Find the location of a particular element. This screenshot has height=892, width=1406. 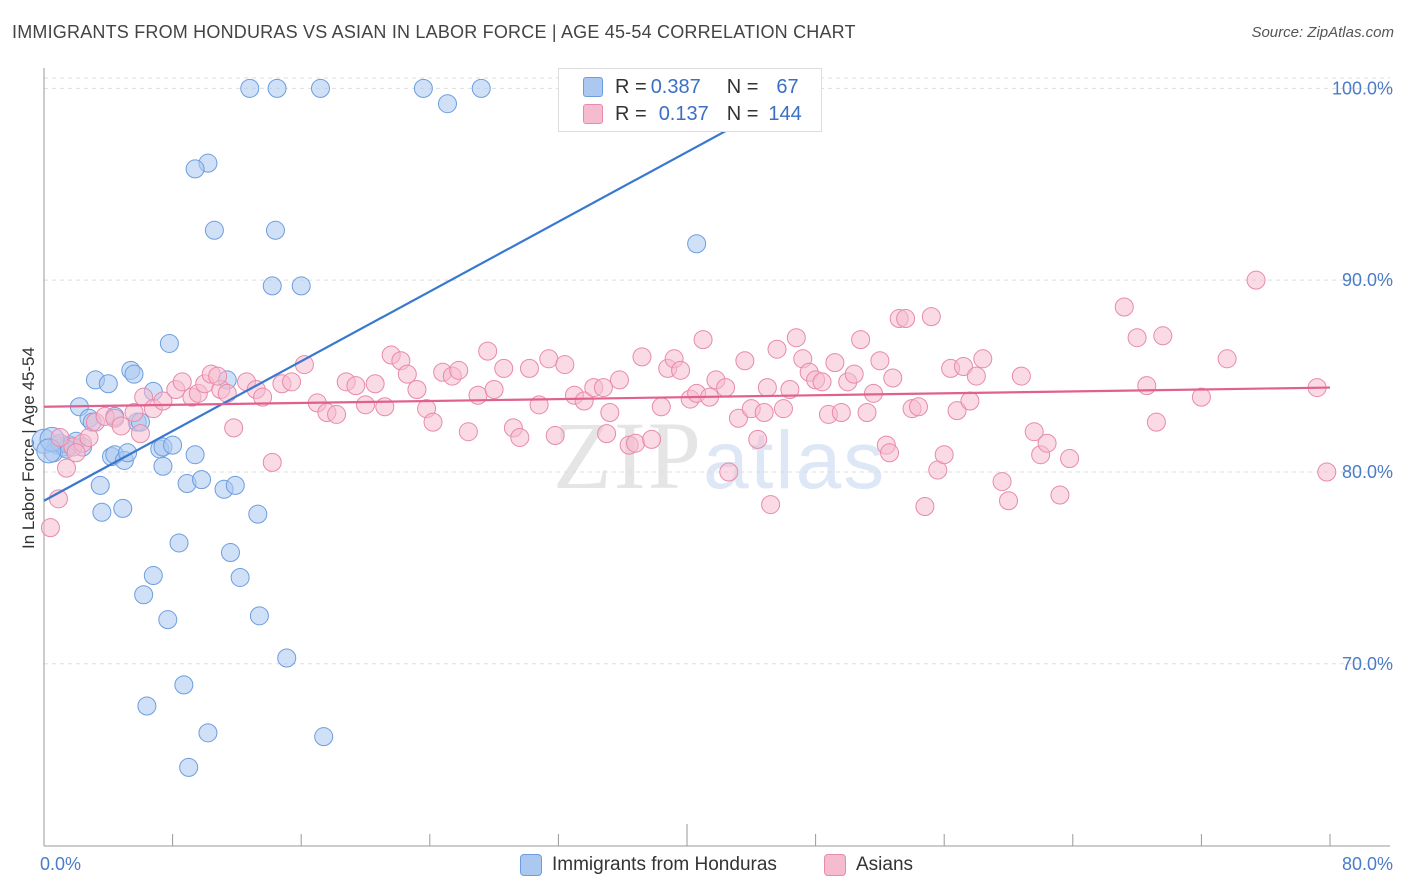

bottom-legend-honduras: Immigrants from Honduras is located at coordinates (648, 865).